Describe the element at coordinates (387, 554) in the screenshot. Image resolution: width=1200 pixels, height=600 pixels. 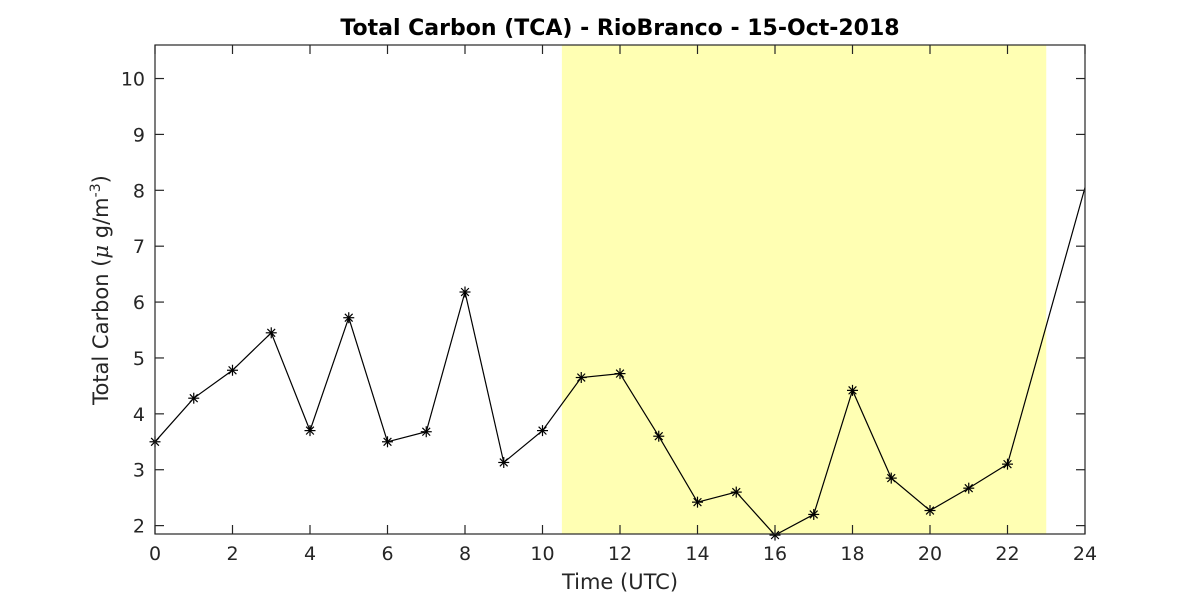
I see `x-tick-label: 6` at that location.